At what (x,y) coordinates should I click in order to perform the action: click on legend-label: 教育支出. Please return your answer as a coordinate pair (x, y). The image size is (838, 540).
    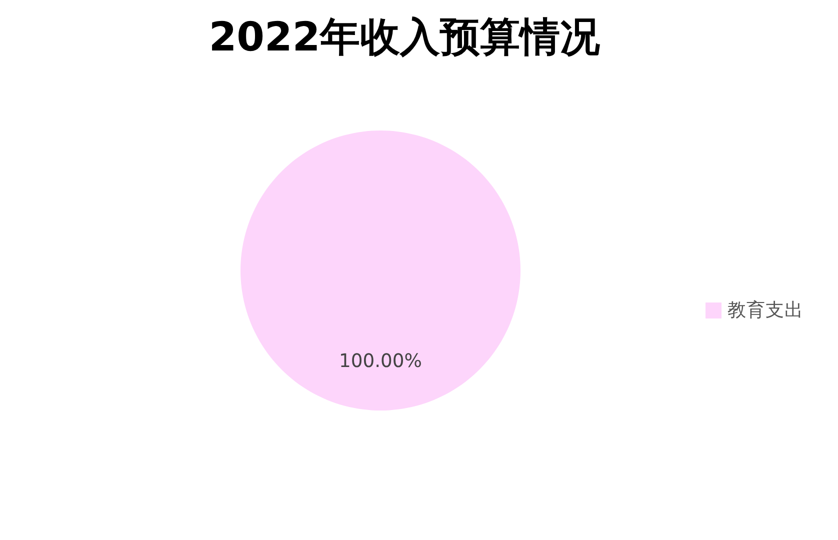
    Looking at the image, I should click on (766, 310).